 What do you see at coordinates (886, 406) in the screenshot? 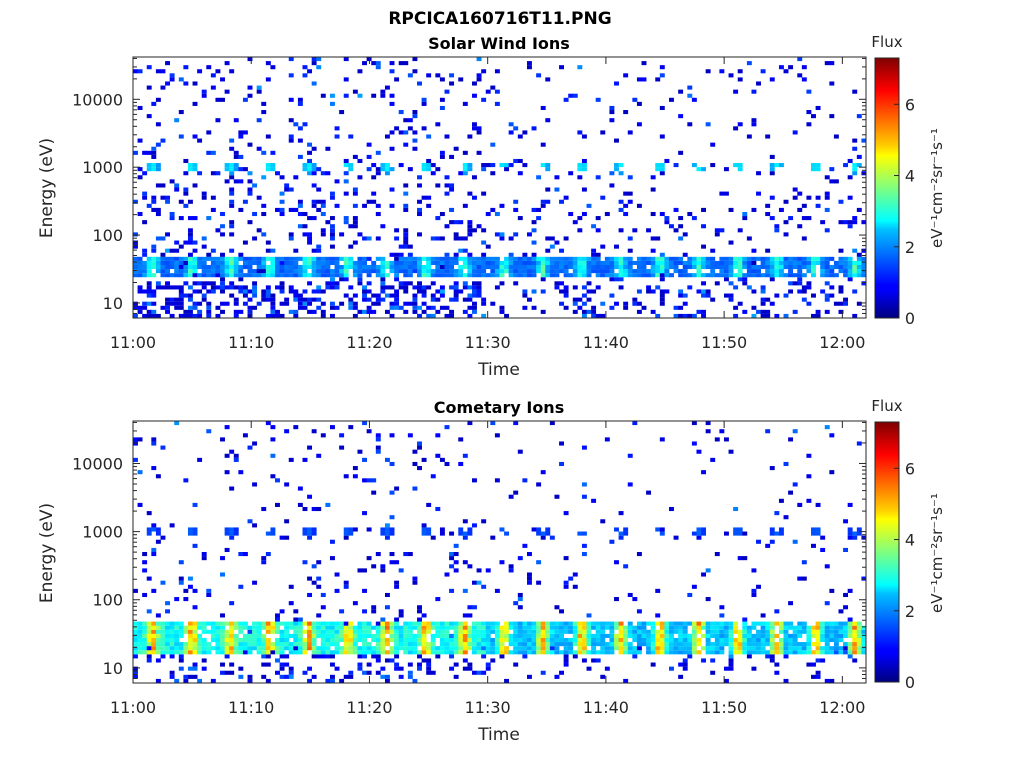
I see `colorbar-title: Flux` at bounding box center [886, 406].